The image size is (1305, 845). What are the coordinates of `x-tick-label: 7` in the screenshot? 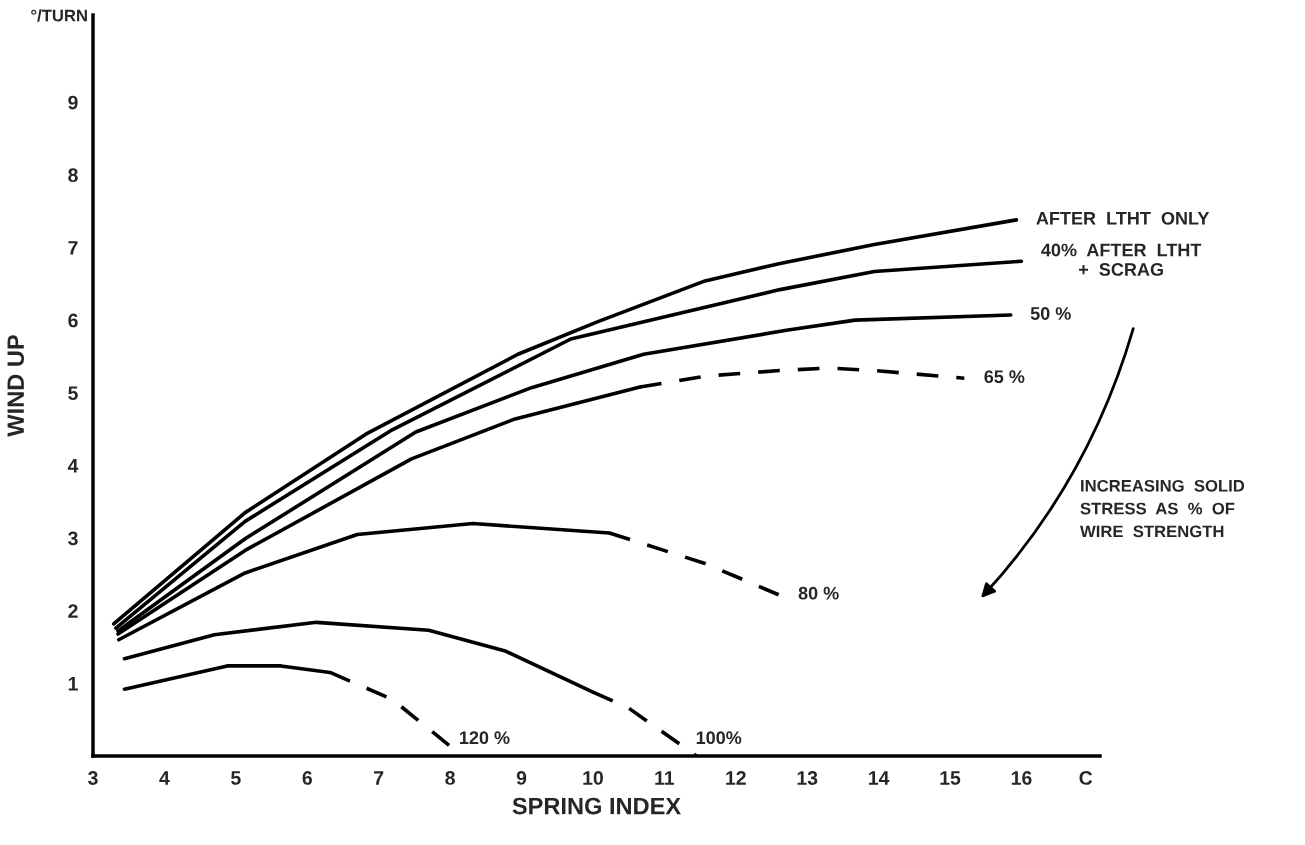 It's located at (379, 778).